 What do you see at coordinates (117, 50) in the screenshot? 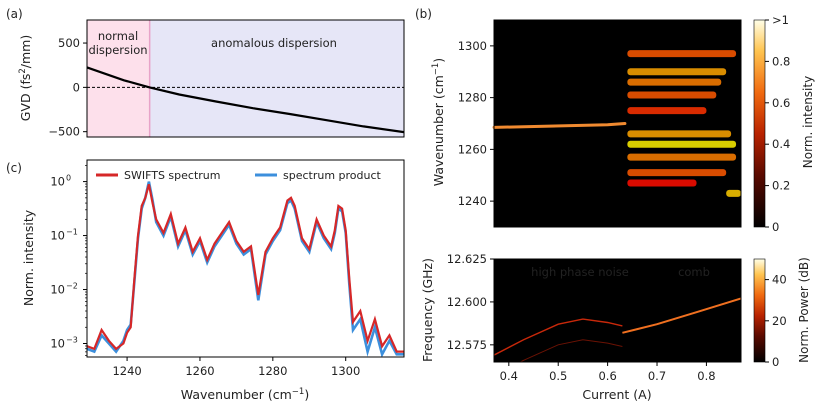
I see `normal-label-line2: dispersion` at bounding box center [117, 50].